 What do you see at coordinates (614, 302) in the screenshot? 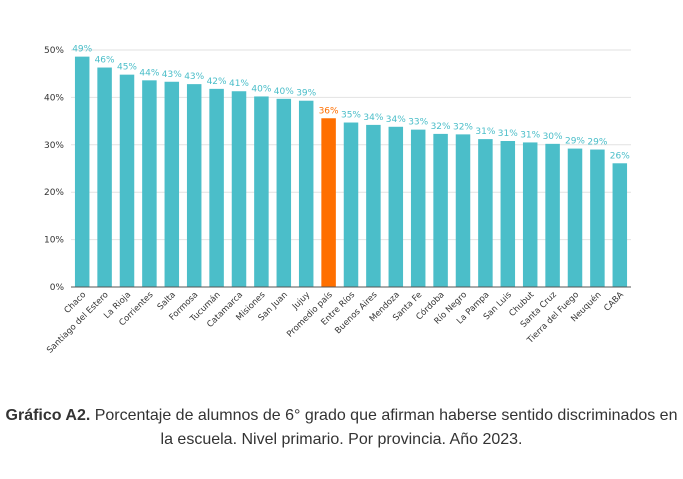
I see `x-tick-label: CABA` at bounding box center [614, 302].